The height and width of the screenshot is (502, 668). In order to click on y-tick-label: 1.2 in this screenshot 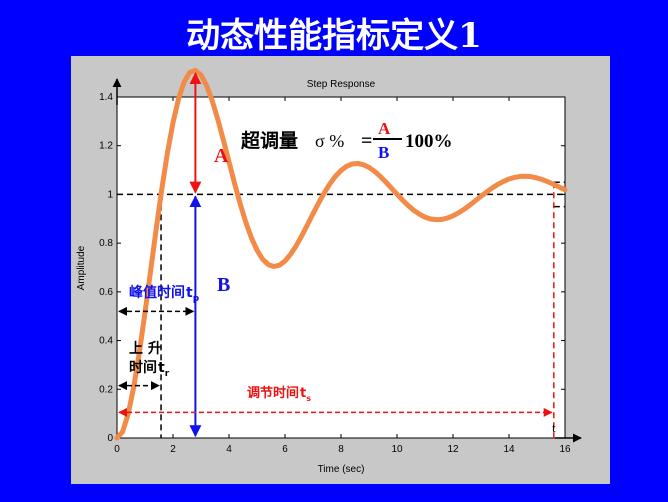, I will do `click(106, 146)`.